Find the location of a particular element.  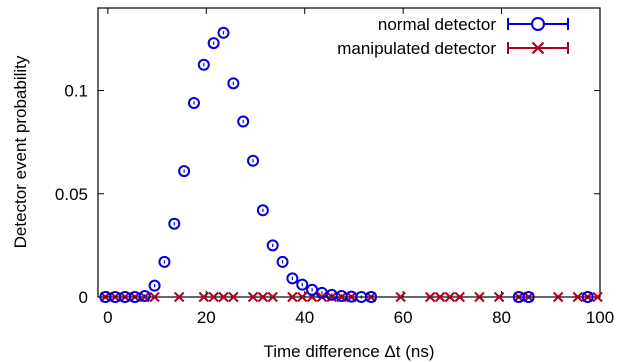

x-tick-label: 0 is located at coordinates (107, 317).